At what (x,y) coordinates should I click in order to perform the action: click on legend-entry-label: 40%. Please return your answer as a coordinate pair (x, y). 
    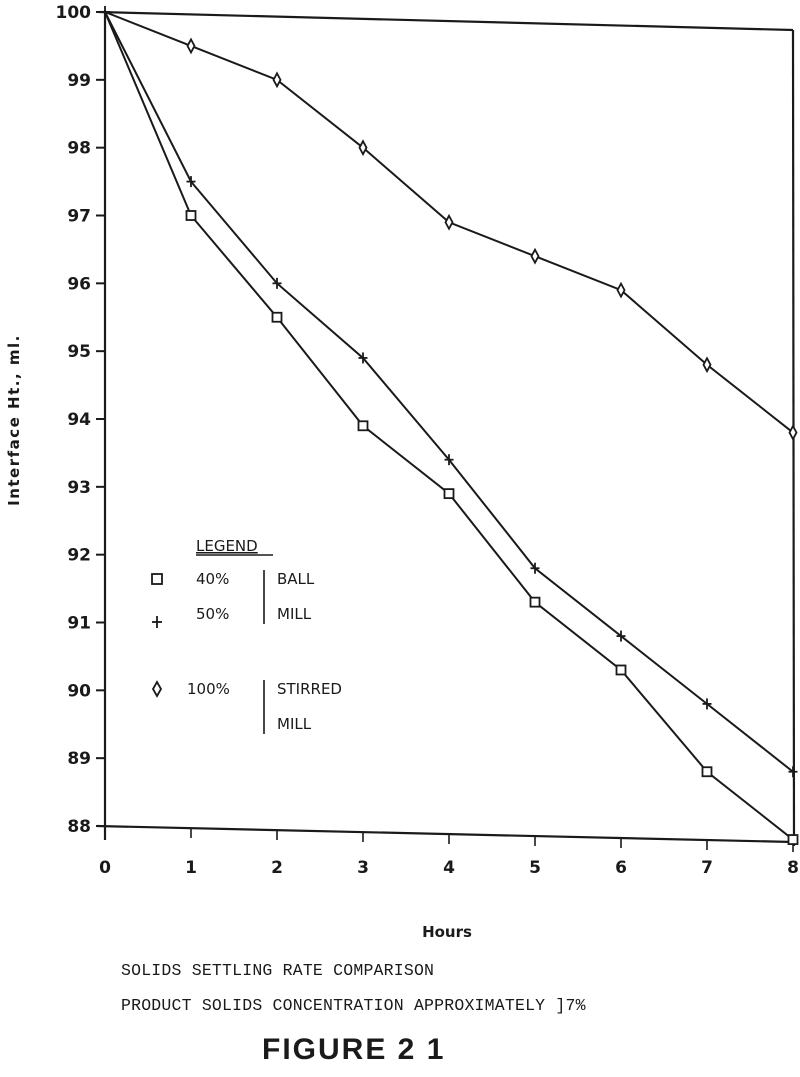
    Looking at the image, I should click on (212, 579).